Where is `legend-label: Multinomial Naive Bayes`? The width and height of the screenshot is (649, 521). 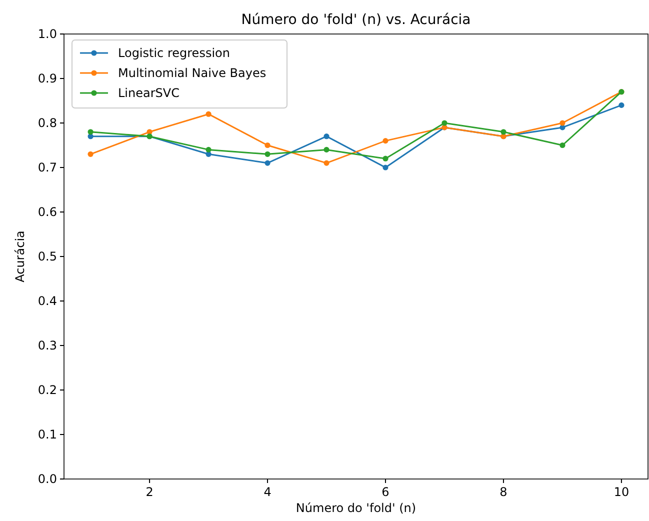 legend-label: Multinomial Naive Bayes is located at coordinates (192, 73).